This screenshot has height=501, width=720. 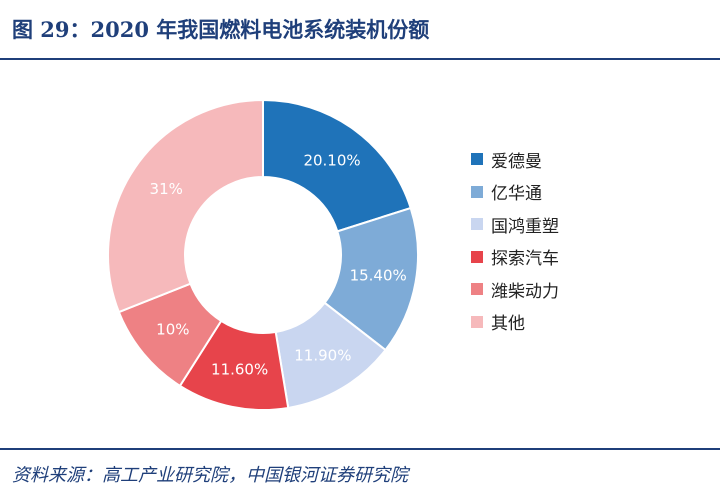 I want to click on legend-label-2: 国鸿重塑, so click(x=525, y=226).